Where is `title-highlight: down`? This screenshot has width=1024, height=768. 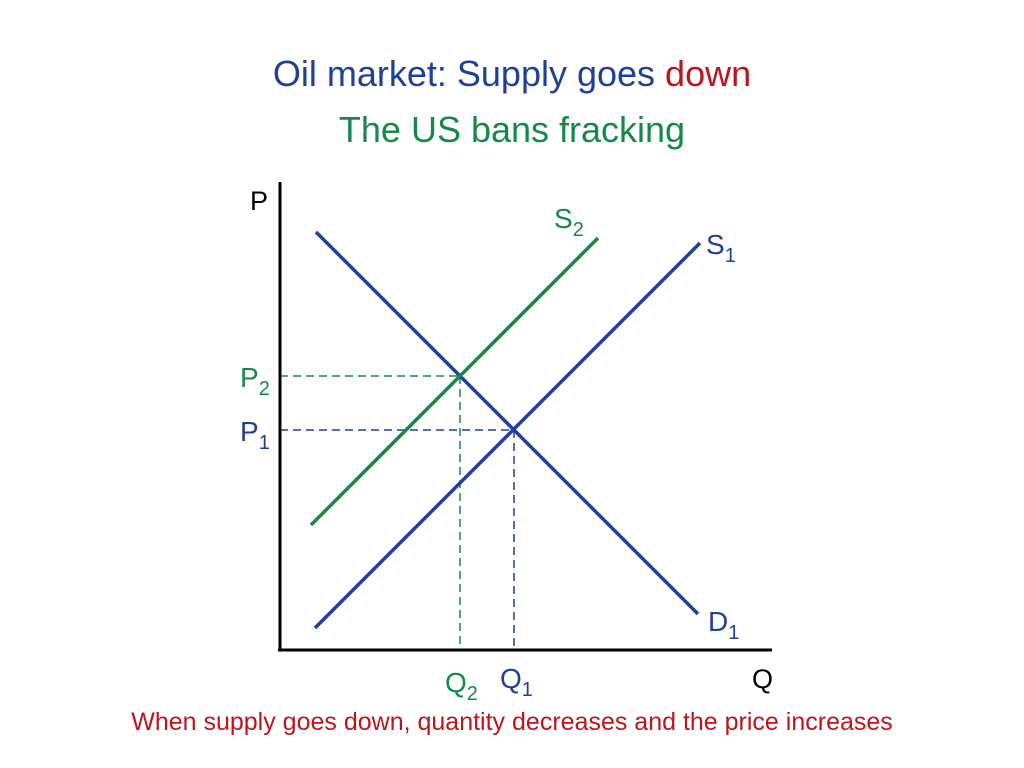 title-highlight: down is located at coordinates (708, 73).